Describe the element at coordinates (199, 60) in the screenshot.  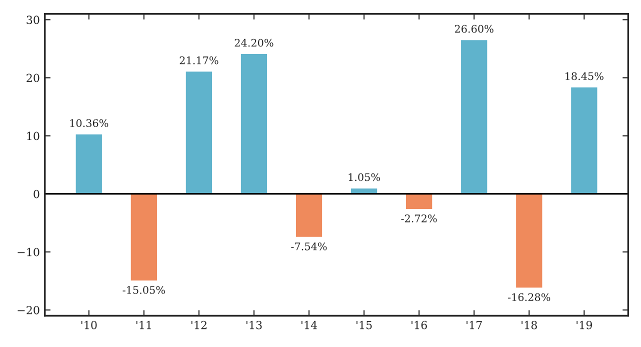
I see `data-label: 21.17%` at that location.